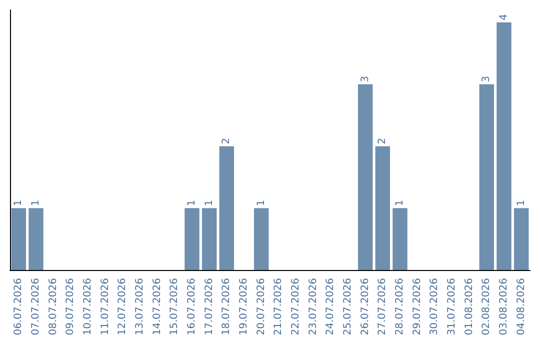 Image resolution: width=540 pixels, height=340 pixels. I want to click on x-tick-label: 15.07.2026, so click(174, 307).